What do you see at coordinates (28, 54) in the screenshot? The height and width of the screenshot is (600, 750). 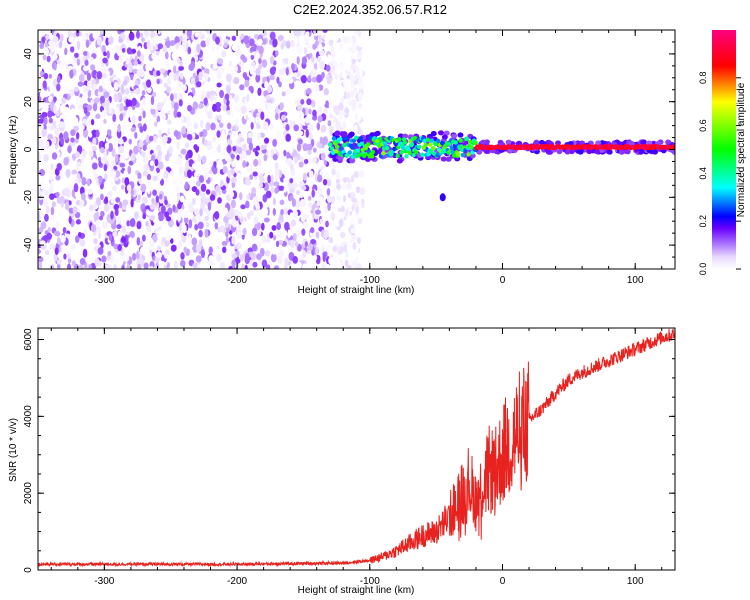 I see `spectrogram-y-tick-label: 40` at bounding box center [28, 54].